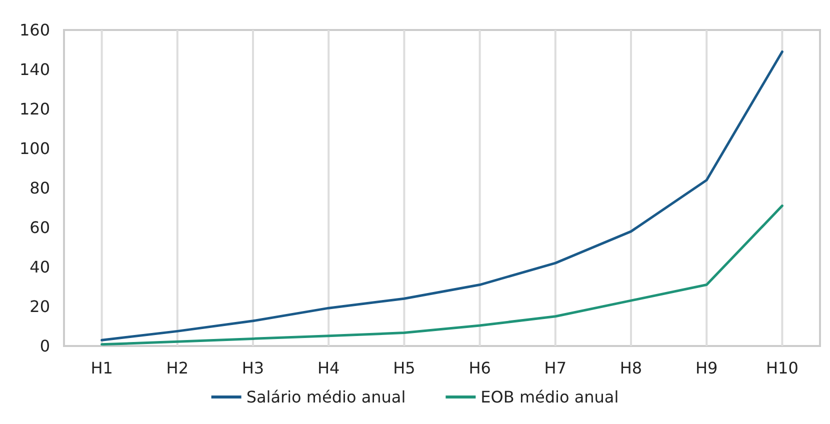  Describe the element at coordinates (34, 30) in the screenshot. I see `y-tick-label: 160` at that location.